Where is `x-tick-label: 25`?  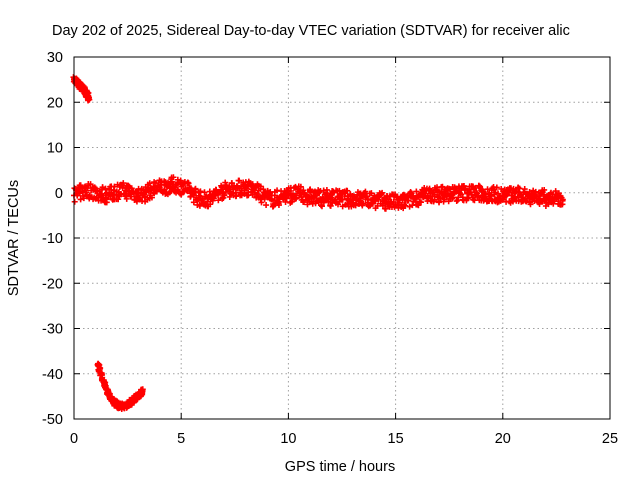 x-tick-label: 25 is located at coordinates (610, 439).